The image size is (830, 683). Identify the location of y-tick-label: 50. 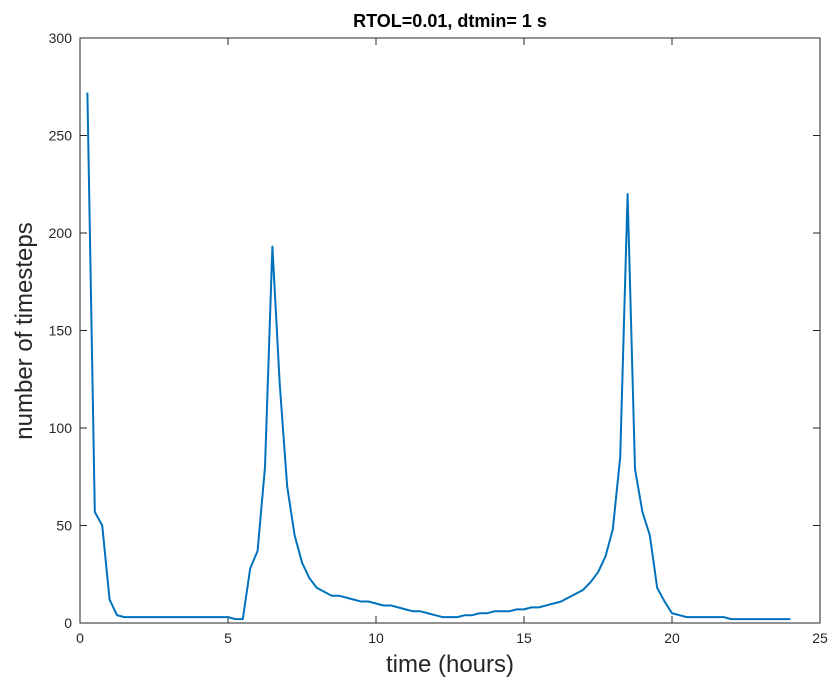
(64, 526).